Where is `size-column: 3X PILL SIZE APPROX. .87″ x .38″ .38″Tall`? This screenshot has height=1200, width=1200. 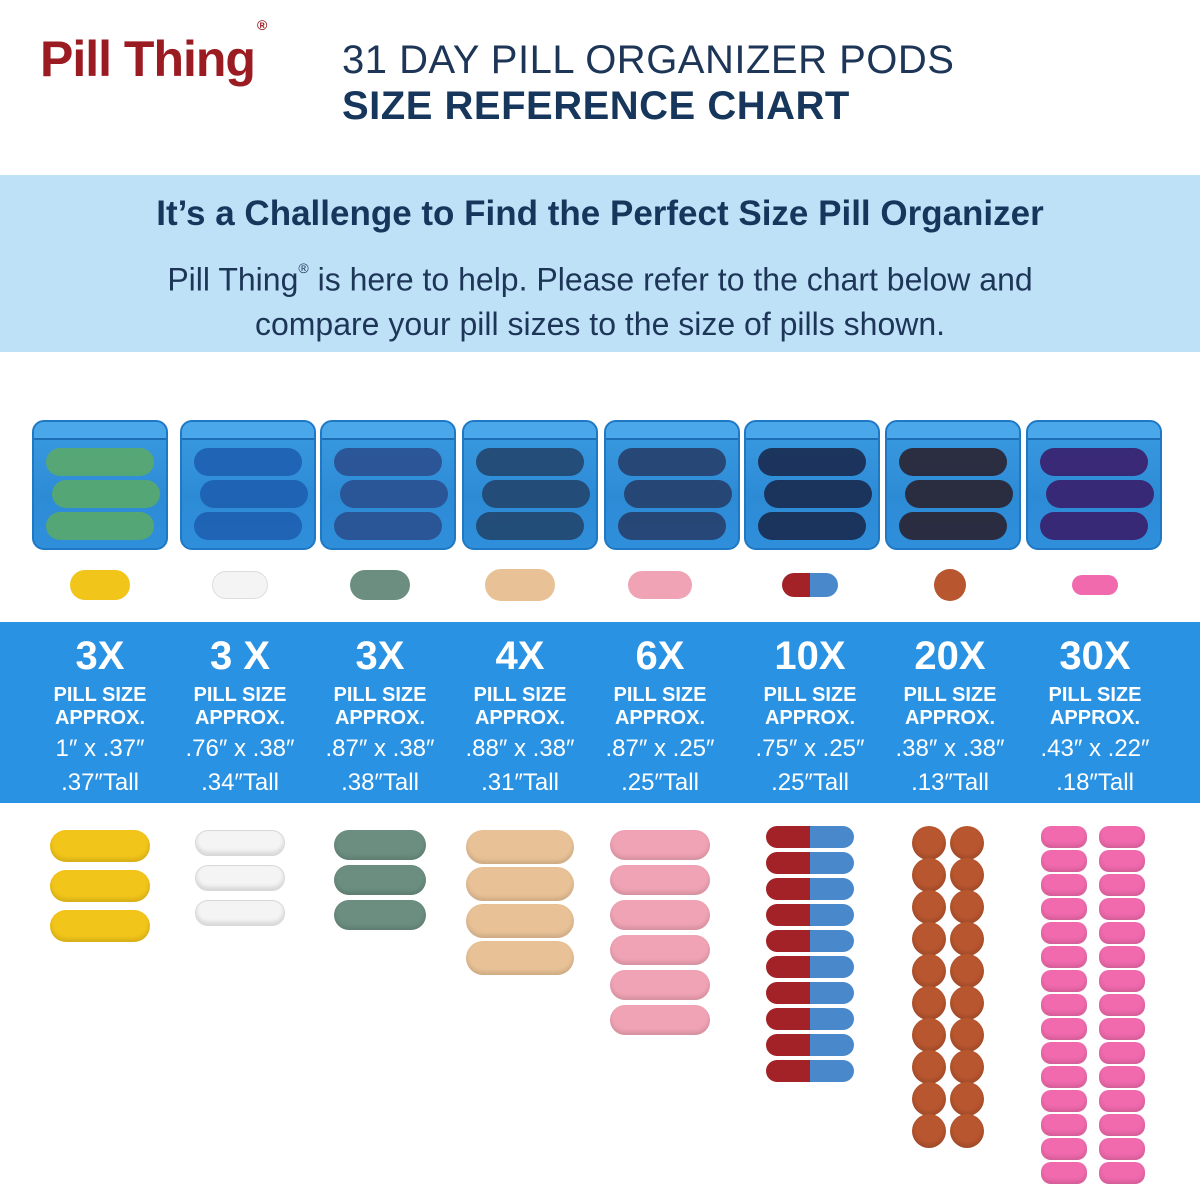 size-column: 3X PILL SIZE APPROX. .87″ x .38″ .38″Tall is located at coordinates (380, 712).